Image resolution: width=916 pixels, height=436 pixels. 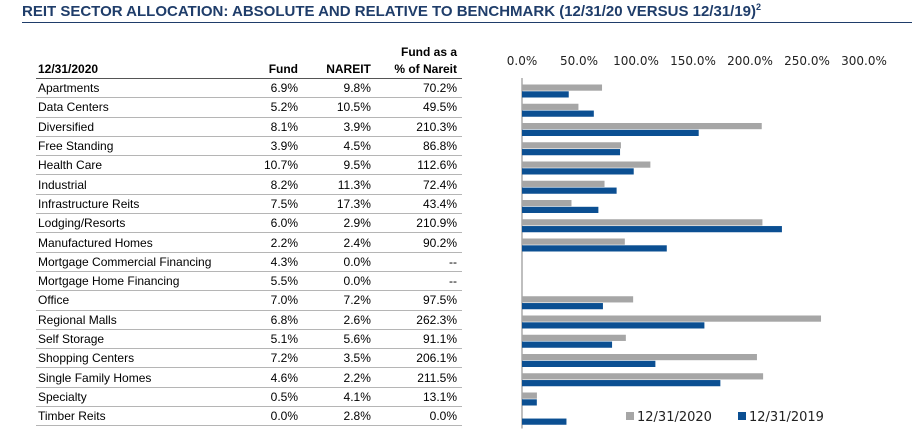 I want to click on nareit-cell: 7.2%, so click(x=339, y=300).